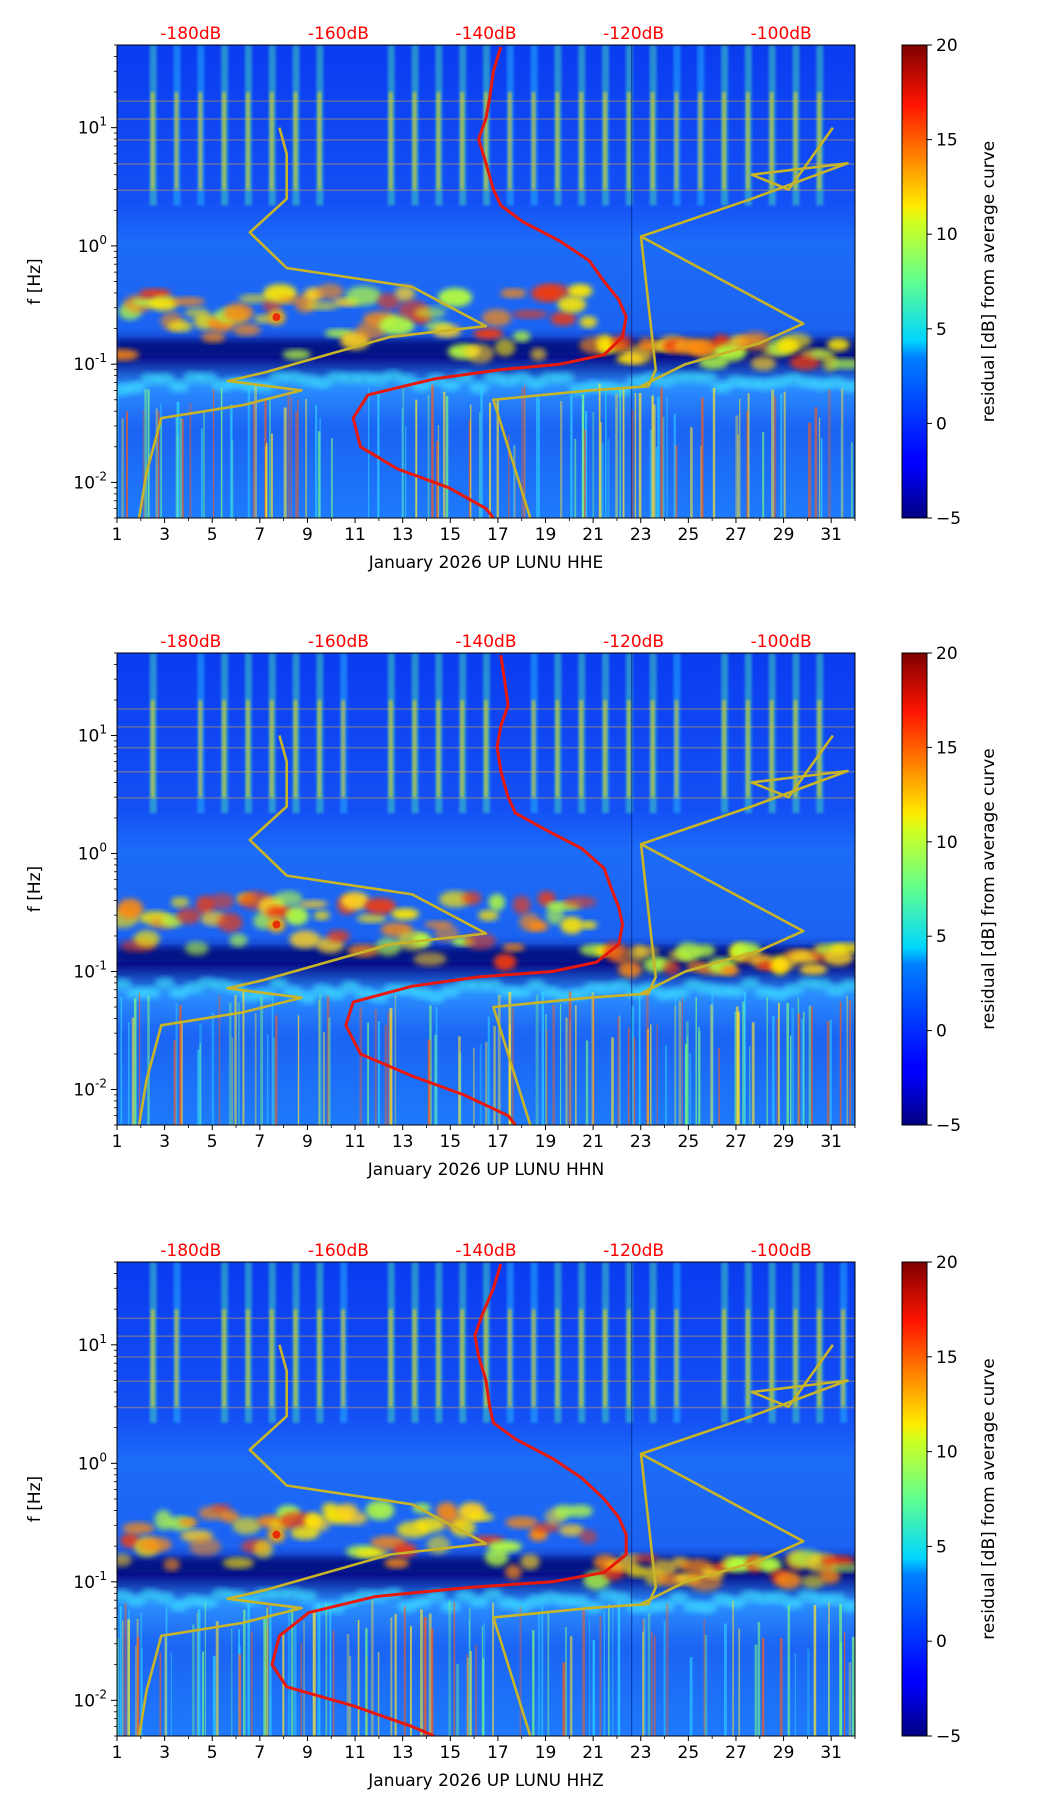  Describe the element at coordinates (486, 563) in the screenshot. I see `x-axis-label: January 2026 UP LUNU HHE` at that location.